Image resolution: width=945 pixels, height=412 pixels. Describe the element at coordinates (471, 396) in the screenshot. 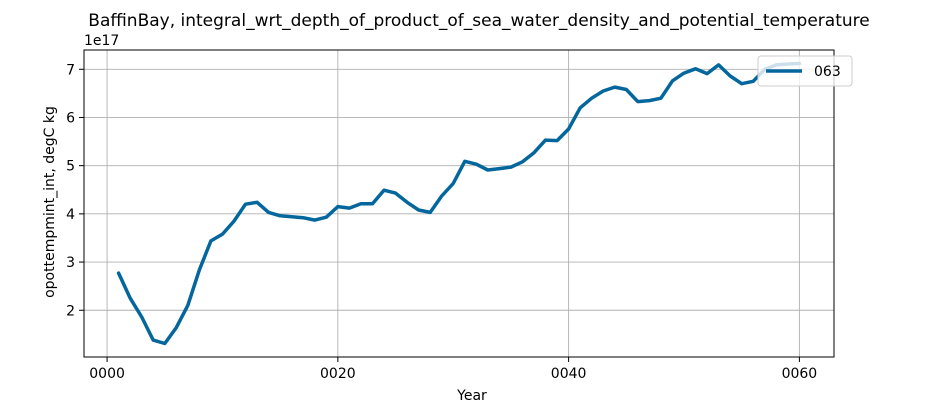

I see `x-axis-label: Year` at that location.